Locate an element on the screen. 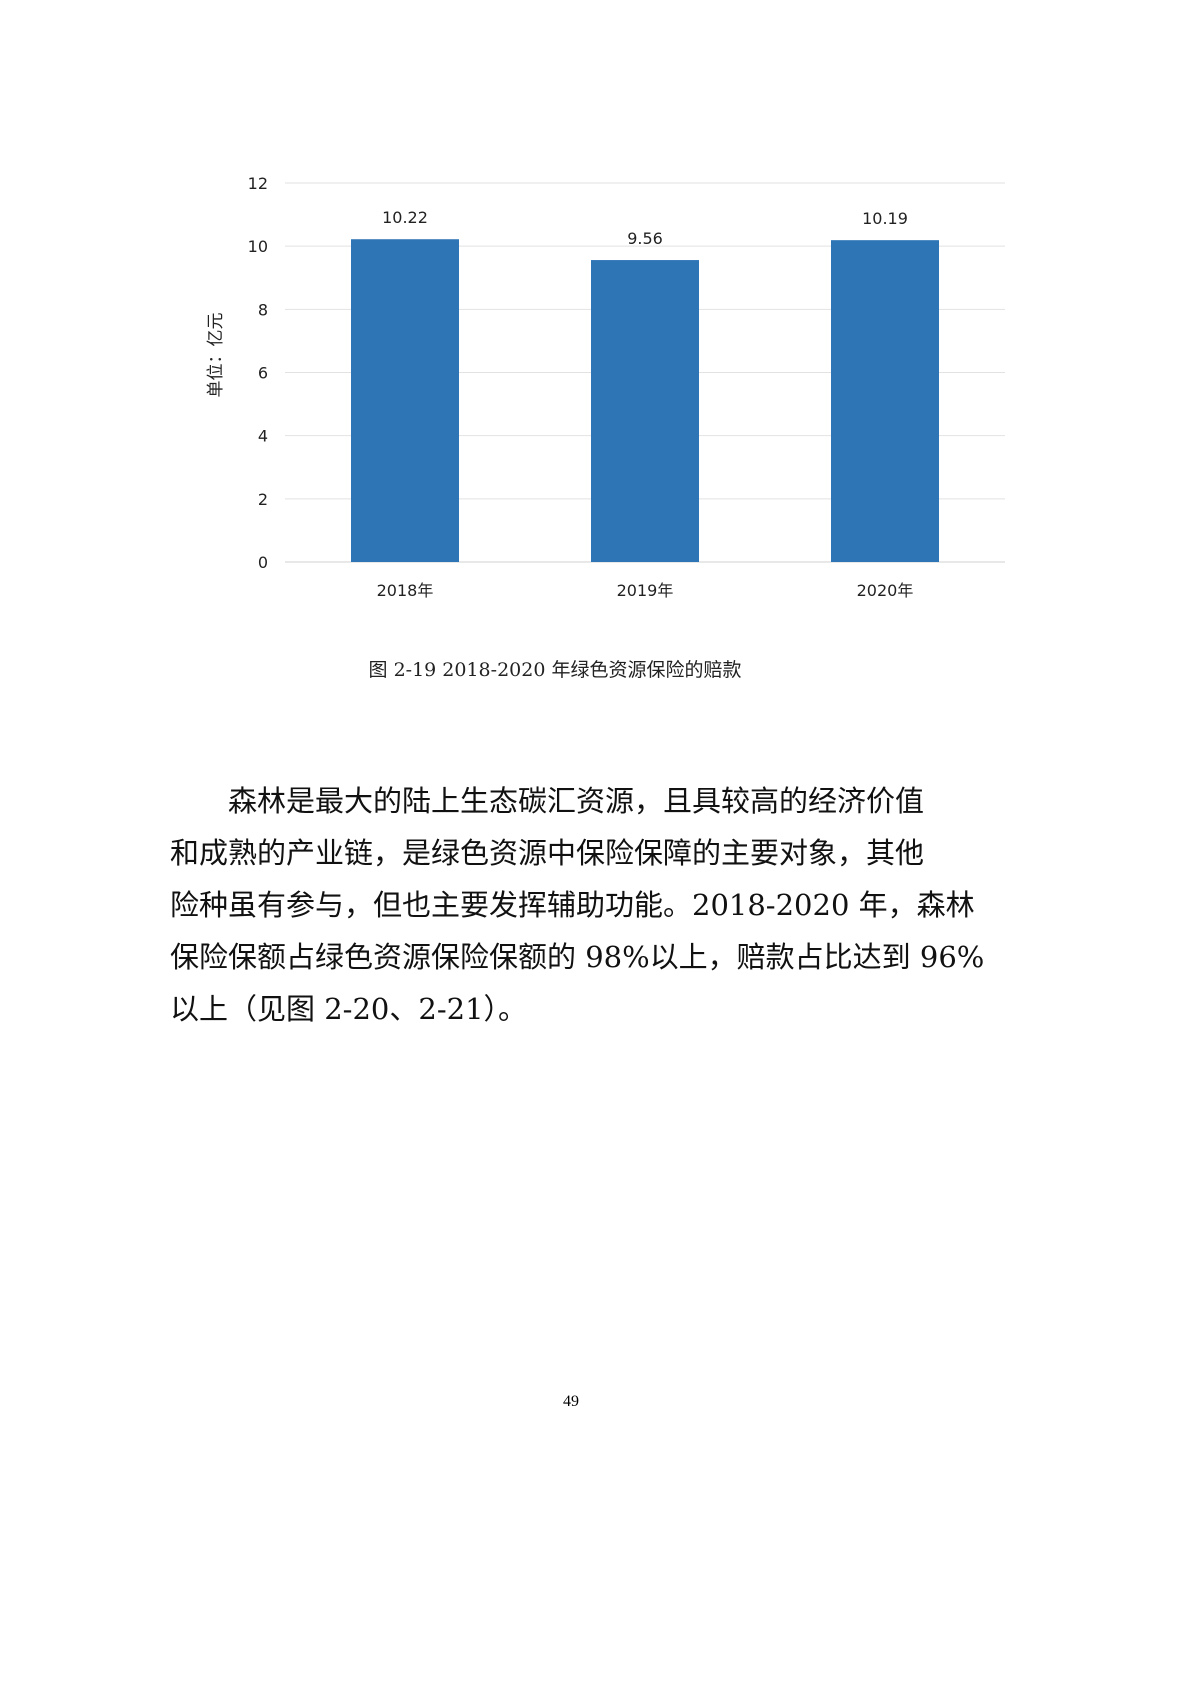 This screenshot has height=1696, width=1199. y-tick-label: 12 is located at coordinates (258, 183).